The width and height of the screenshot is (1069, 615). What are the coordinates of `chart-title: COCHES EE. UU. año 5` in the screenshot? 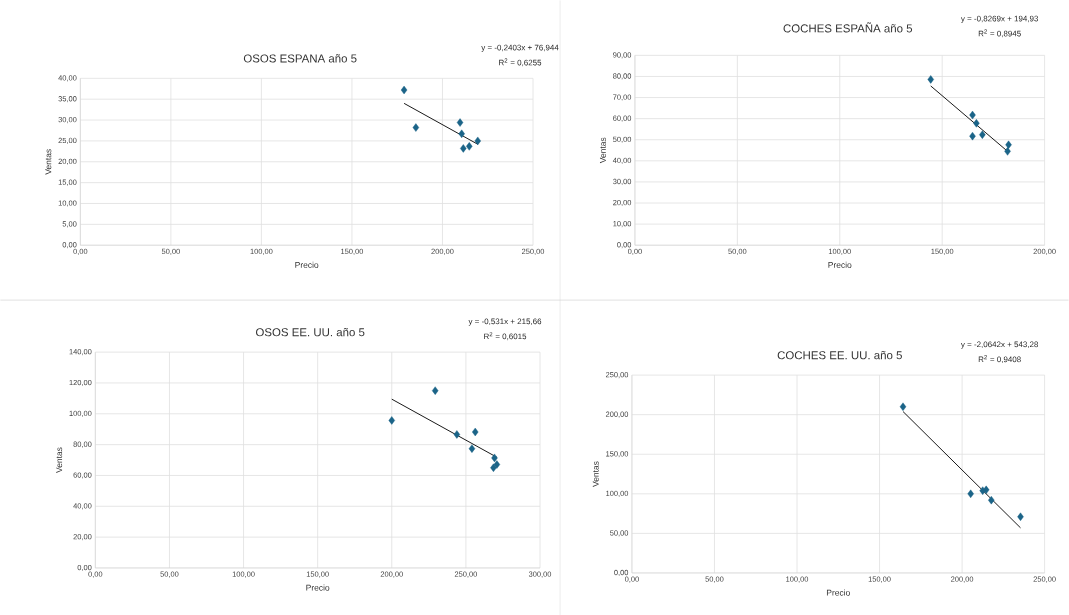 It's located at (839, 355).